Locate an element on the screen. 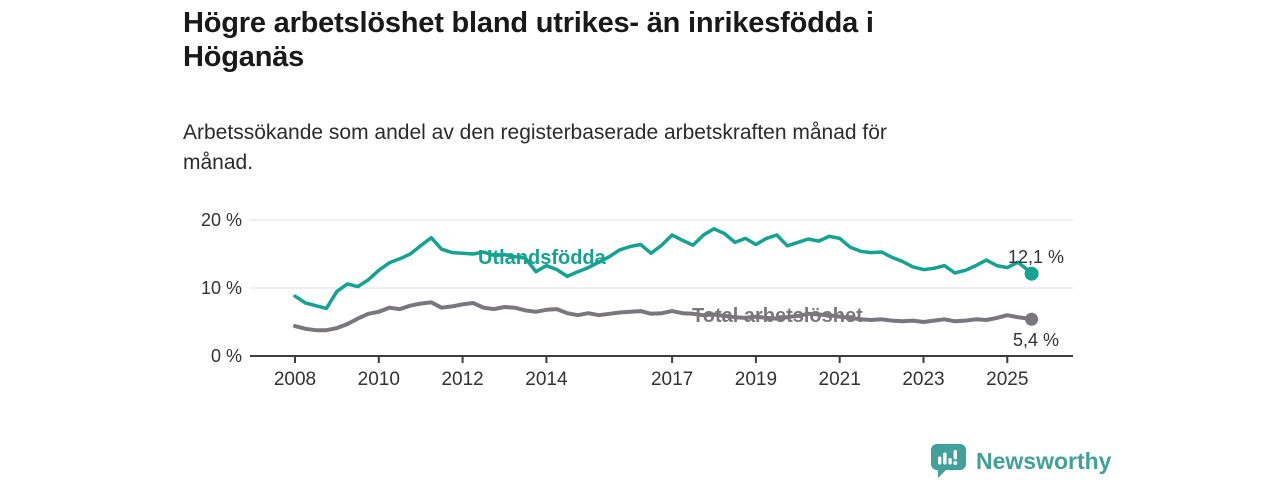 The image size is (1280, 480). y-tick-label-10: 10 % is located at coordinates (221, 288).